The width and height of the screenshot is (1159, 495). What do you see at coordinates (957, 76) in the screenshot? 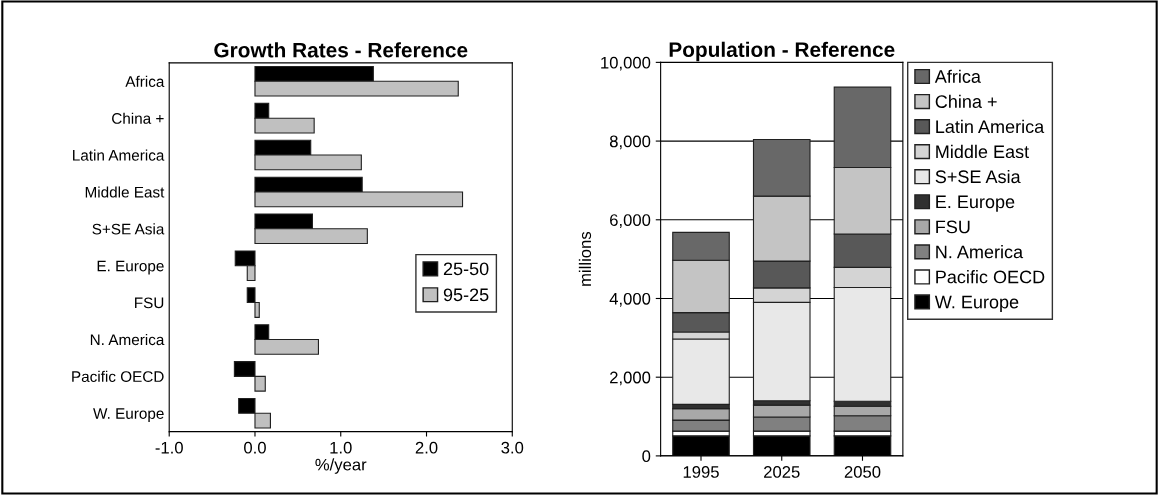
I see `legend-label: Africa` at bounding box center [957, 76].